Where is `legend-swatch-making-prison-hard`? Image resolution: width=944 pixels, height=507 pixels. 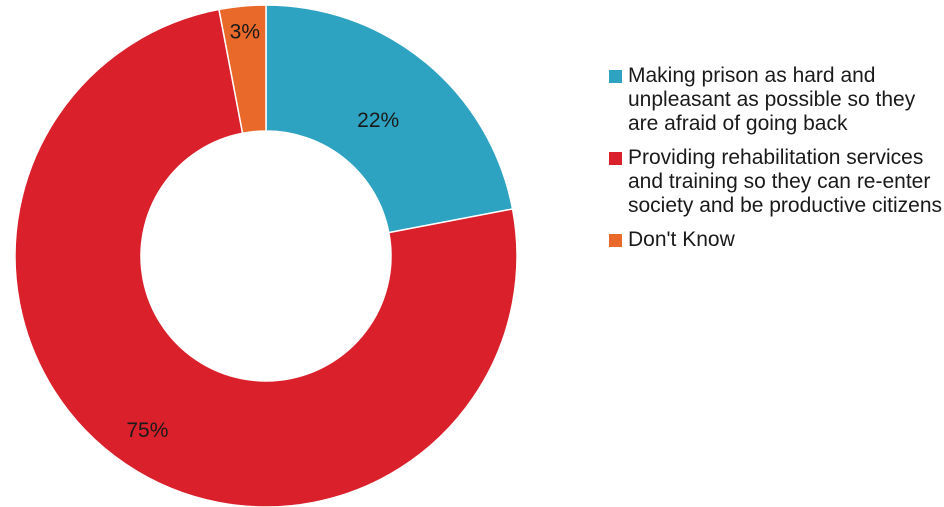 legend-swatch-making-prison-hard is located at coordinates (615, 76).